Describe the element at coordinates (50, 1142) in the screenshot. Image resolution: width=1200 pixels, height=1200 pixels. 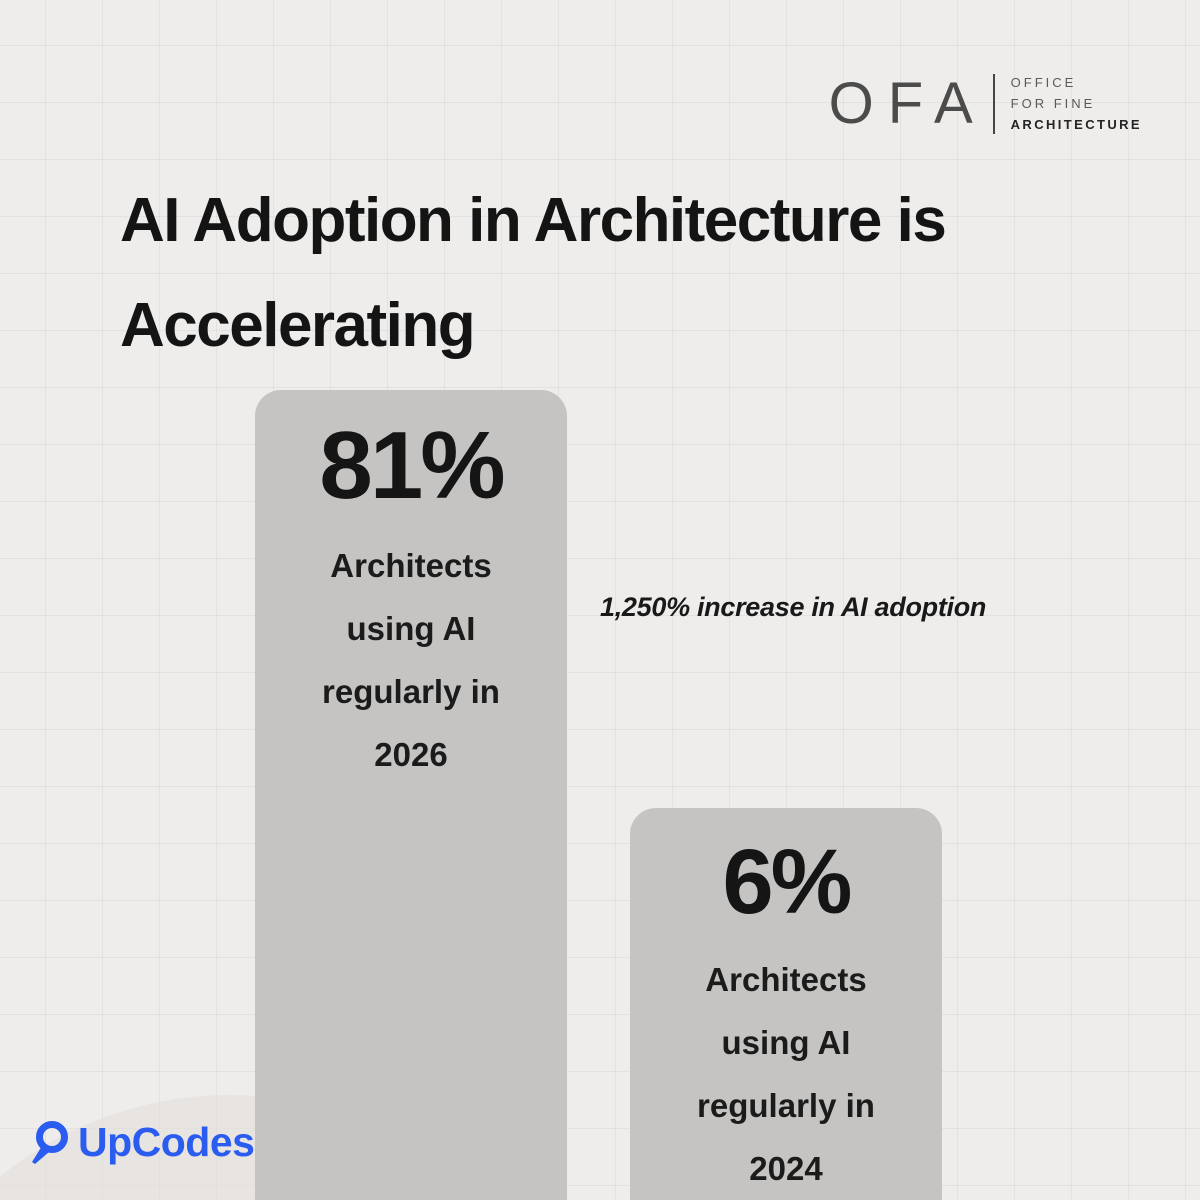
I see `upcodes-pin-icon` at that location.